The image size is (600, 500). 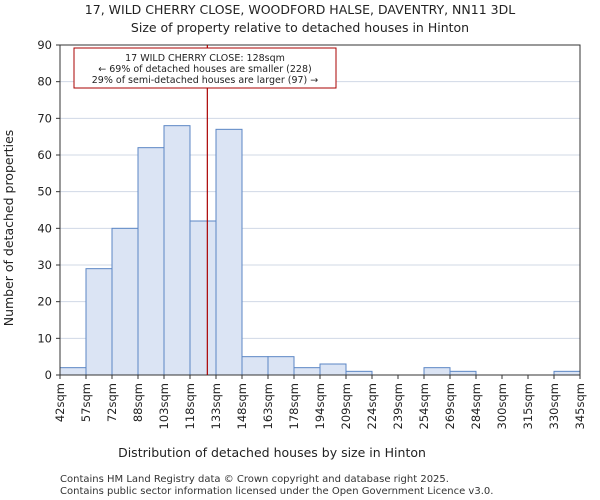 What do you see at coordinates (580, 406) in the screenshot?
I see `x-tick-label: 345sqm` at bounding box center [580, 406].